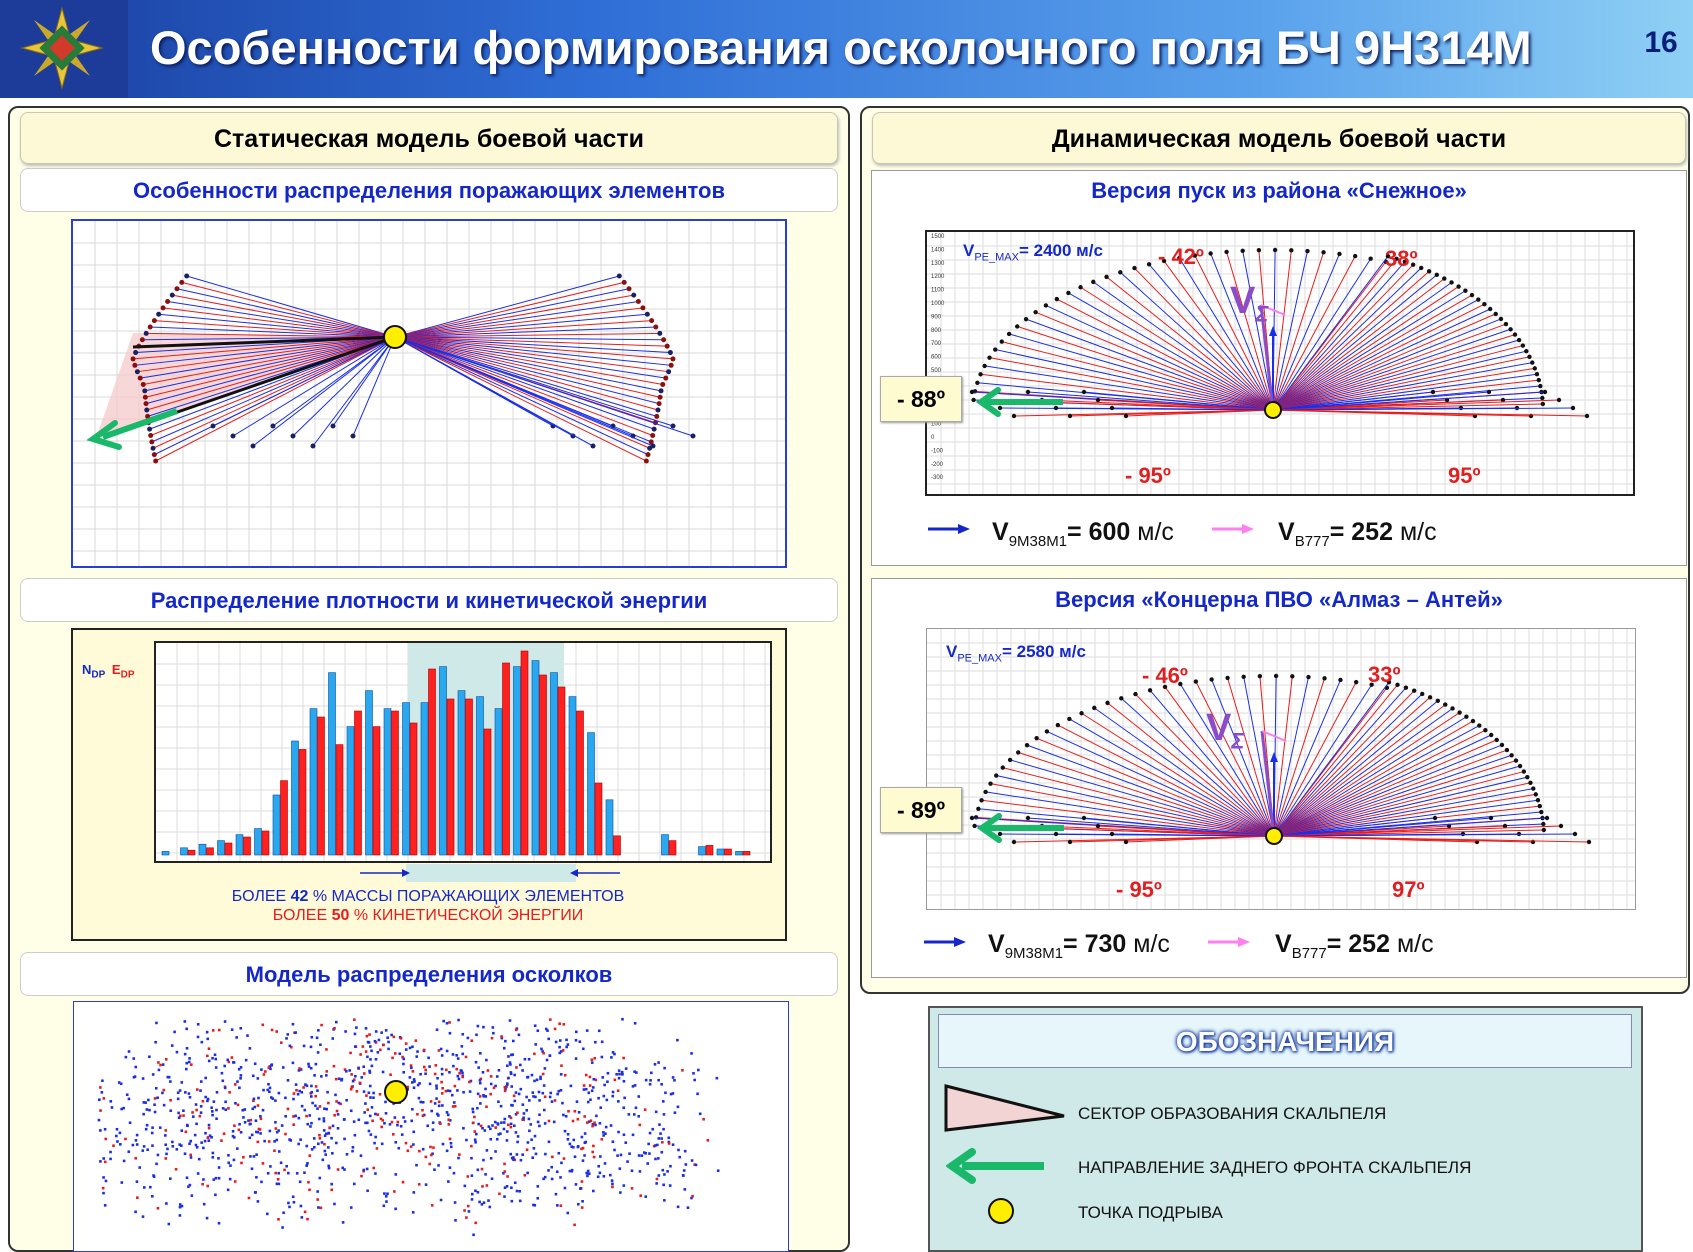 The height and width of the screenshot is (1252, 1693). What do you see at coordinates (466, 915) in the screenshot?
I see `energy-note-post: % КИНЕТИЧЕСКОЙ ЭНЕРГИИ` at bounding box center [466, 915].